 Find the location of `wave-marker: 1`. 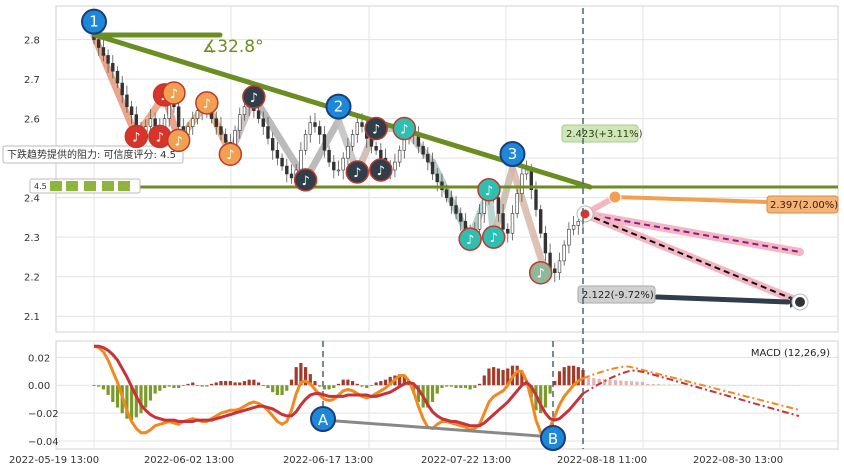

wave-marker: 1 is located at coordinates (94, 21).